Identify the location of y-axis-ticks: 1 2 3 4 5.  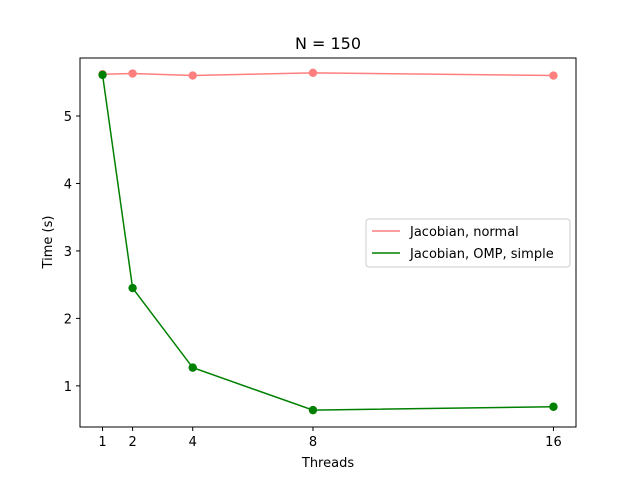
(72, 252).